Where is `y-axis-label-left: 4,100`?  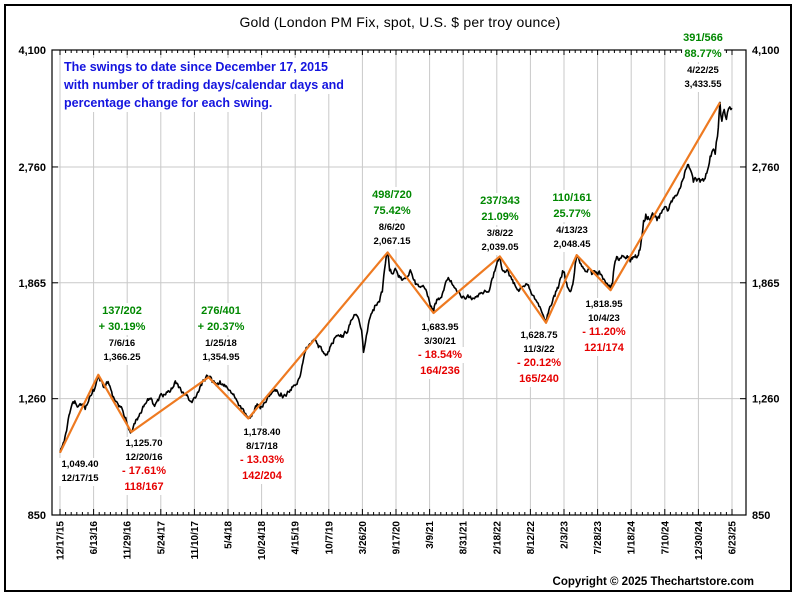 y-axis-label-left: 4,100 is located at coordinates (32, 51).